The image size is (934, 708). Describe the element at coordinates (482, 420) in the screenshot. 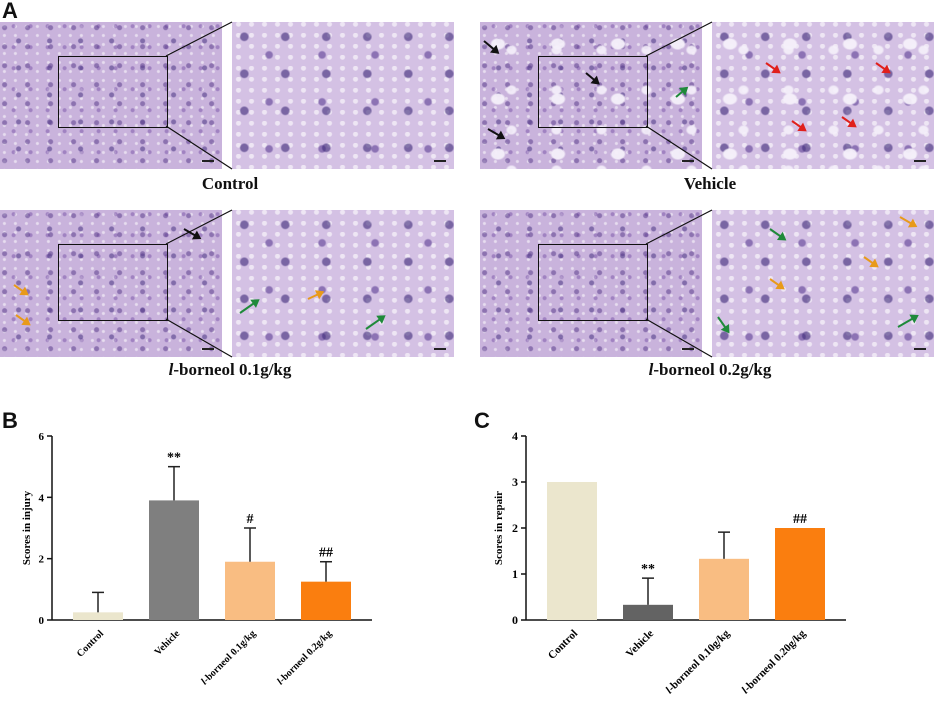

I see `panel-label-c: C` at that location.